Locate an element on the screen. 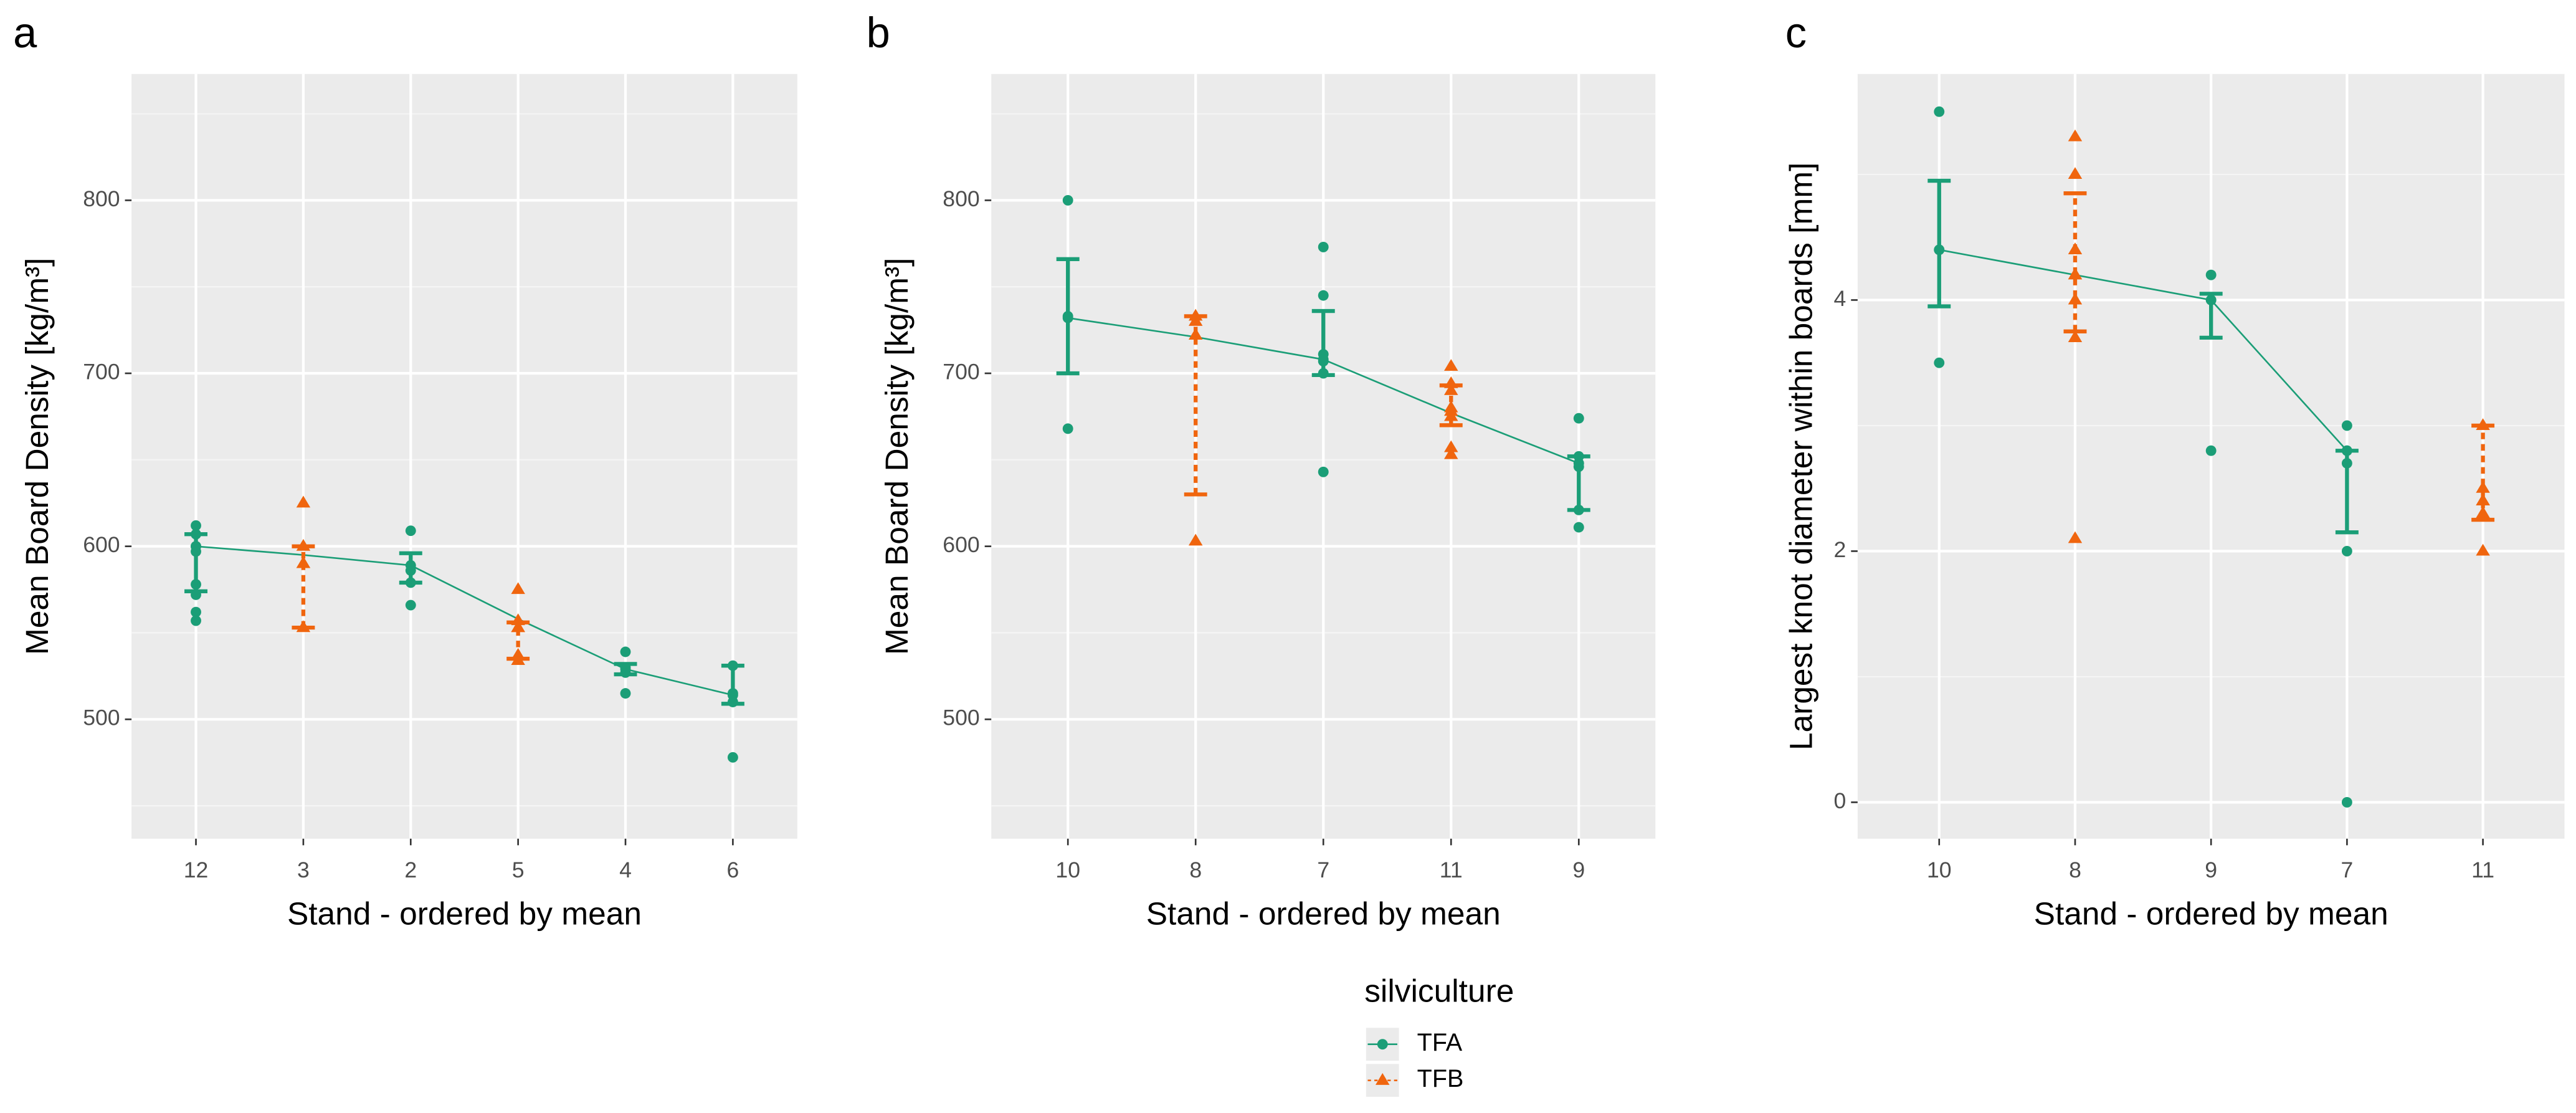 The image size is (2576, 1113). x-tick-label: 2 is located at coordinates (410, 869).